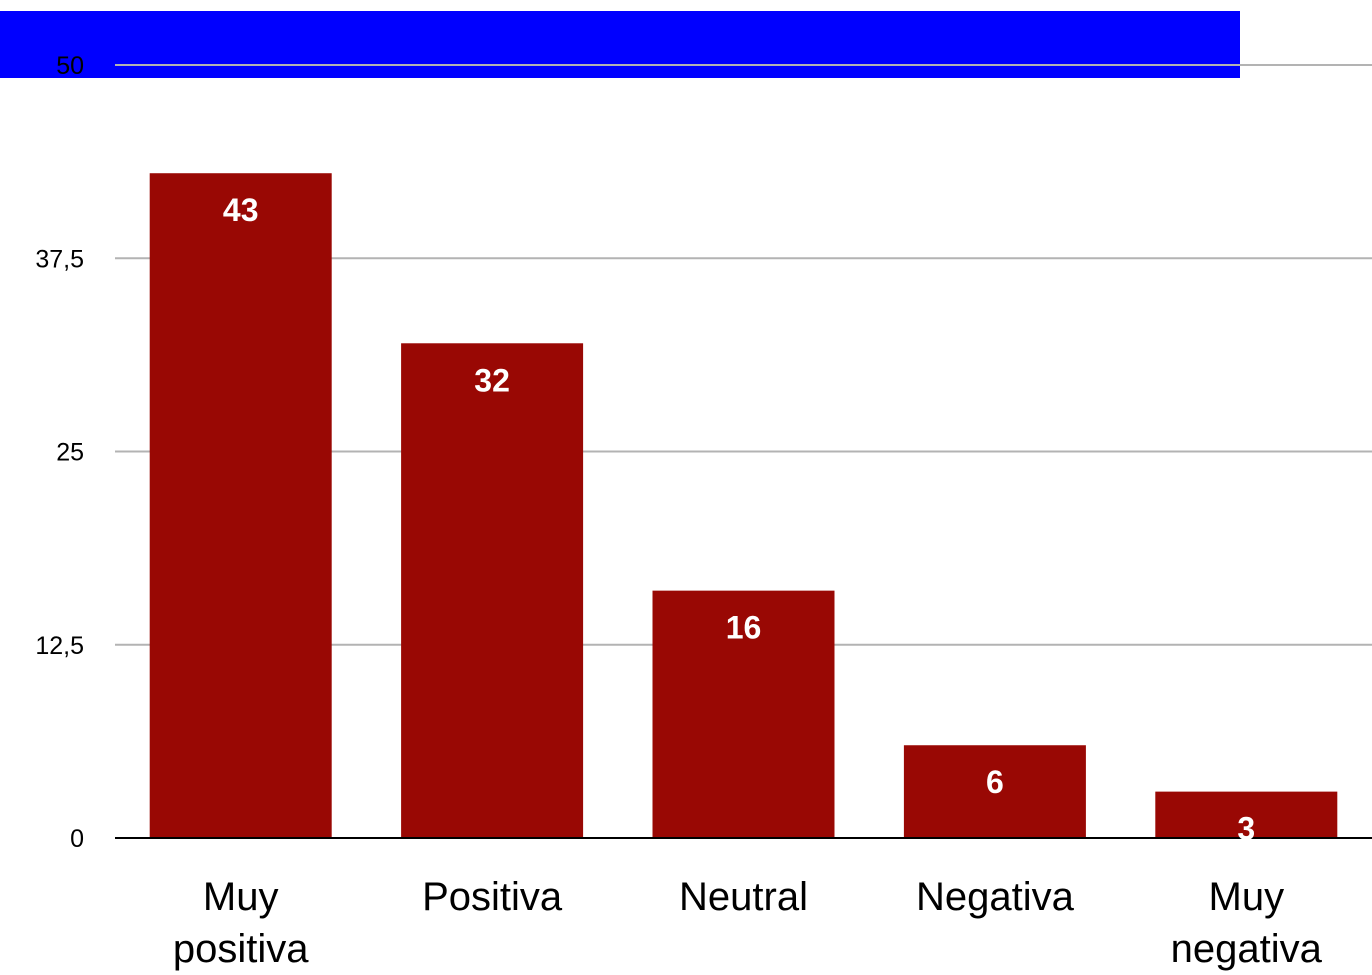 The width and height of the screenshot is (1372, 975). I want to click on value-label: 43, so click(241, 210).